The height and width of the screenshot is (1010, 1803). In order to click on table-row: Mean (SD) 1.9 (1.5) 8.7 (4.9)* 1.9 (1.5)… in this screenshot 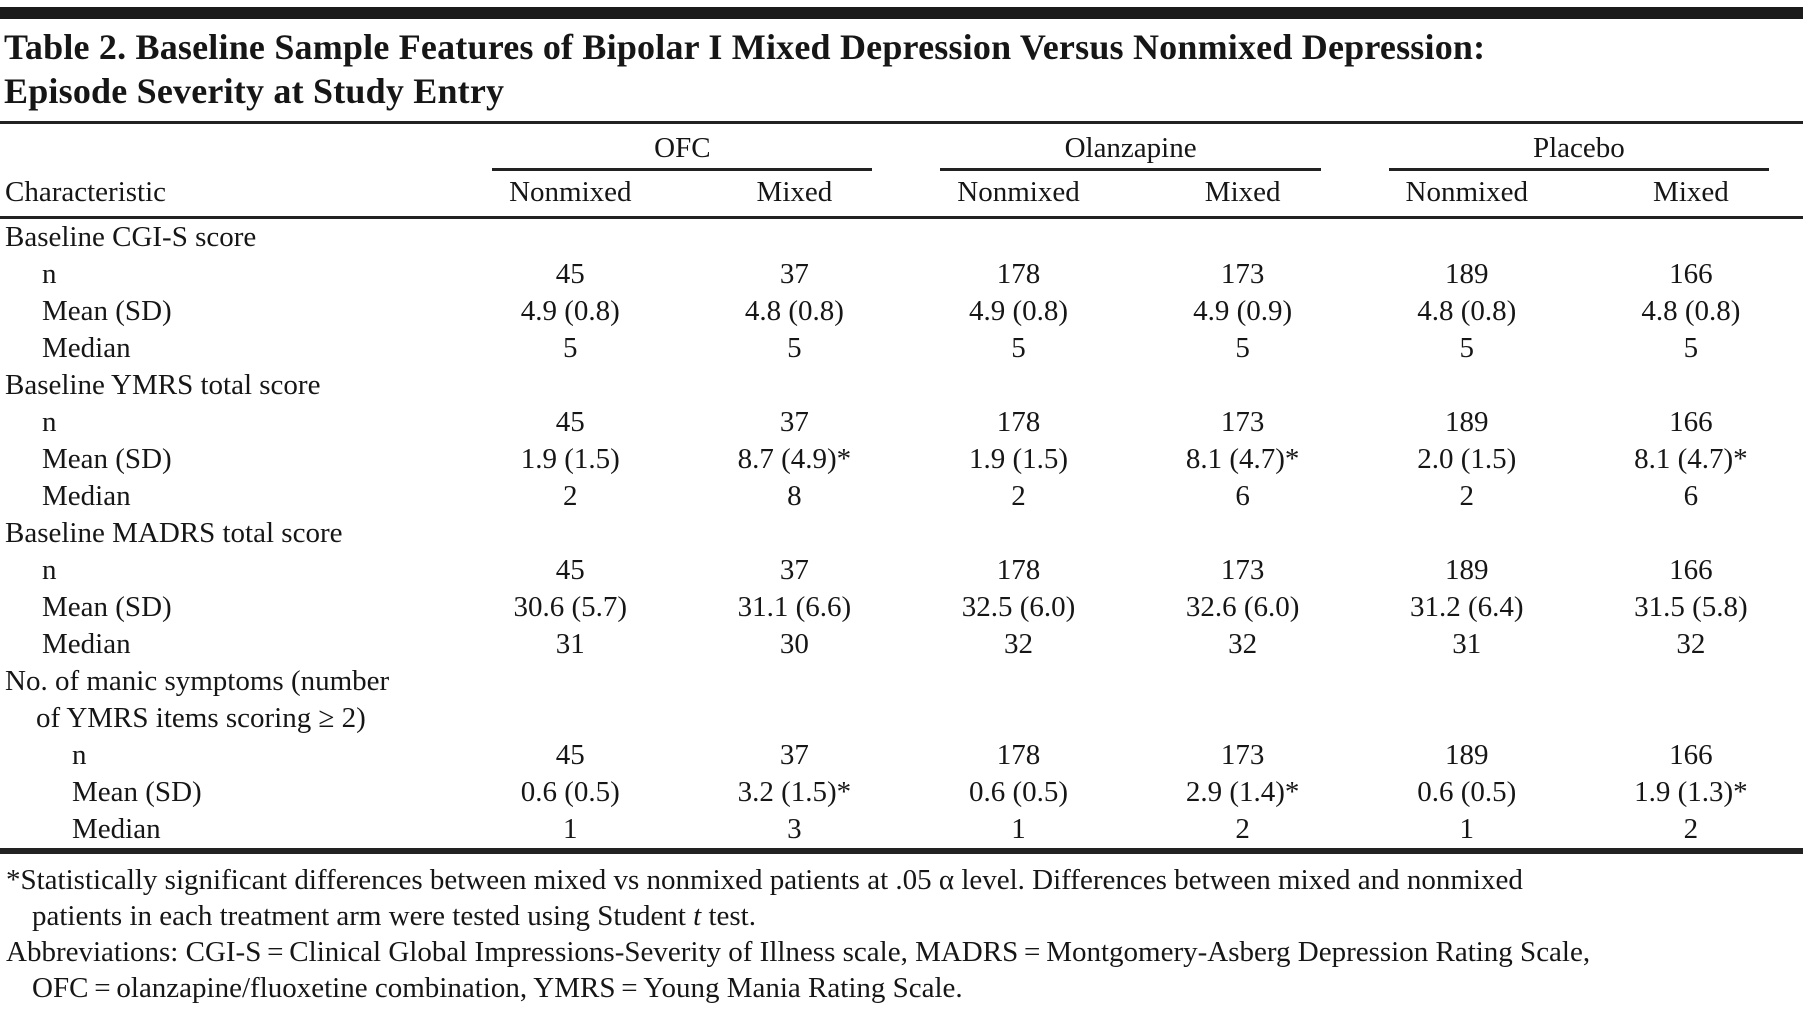, I will do `click(901, 459)`.